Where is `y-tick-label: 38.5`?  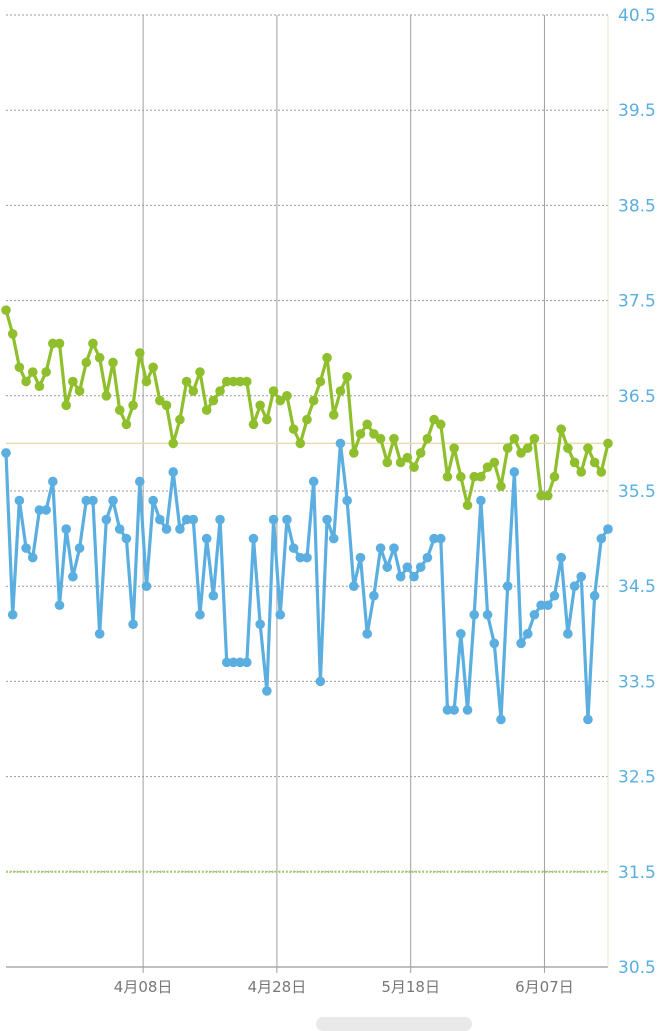
y-tick-label: 38.5 is located at coordinates (637, 206).